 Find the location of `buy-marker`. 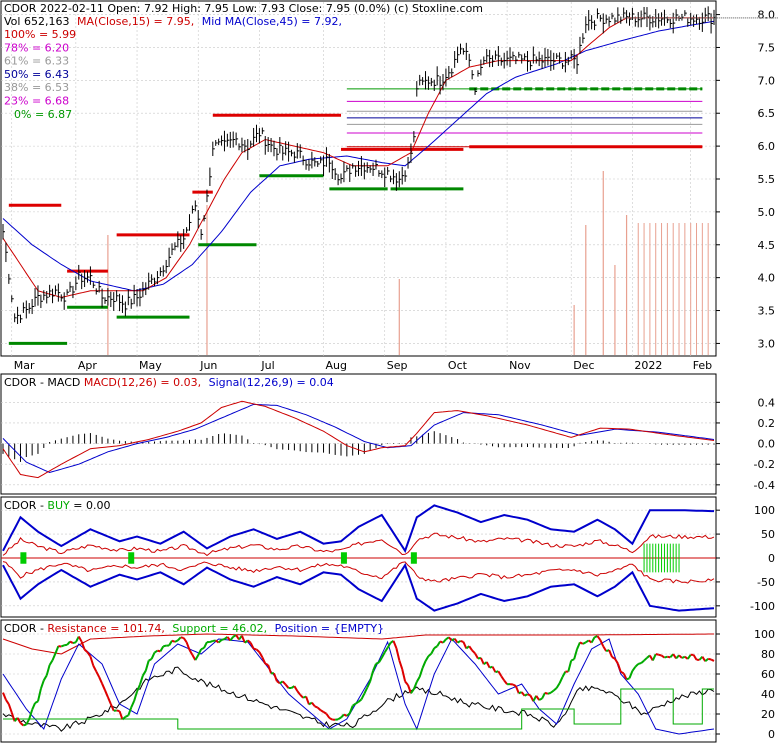

buy-marker is located at coordinates (343, 558).